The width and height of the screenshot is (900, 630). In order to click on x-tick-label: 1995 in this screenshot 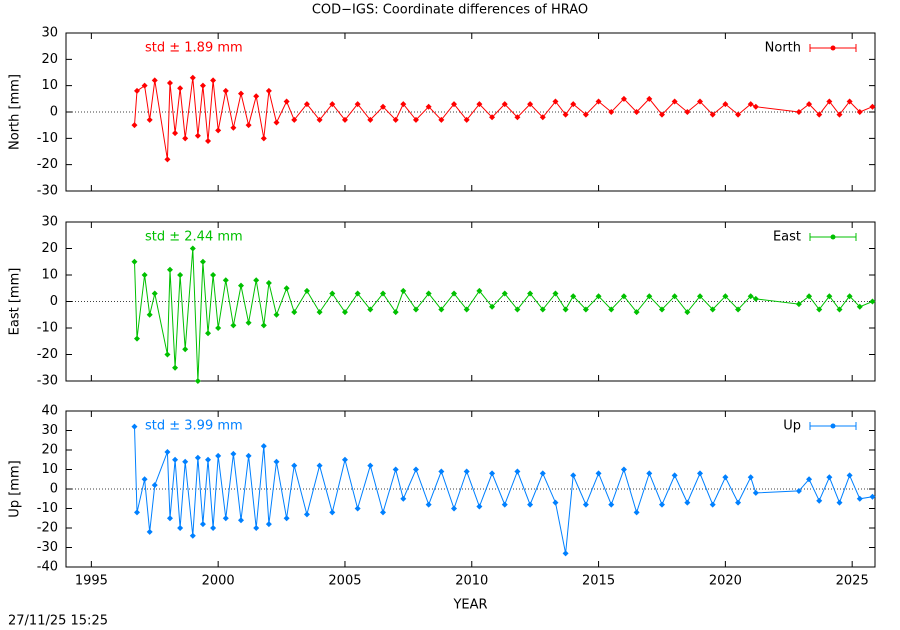, I will do `click(91, 581)`.